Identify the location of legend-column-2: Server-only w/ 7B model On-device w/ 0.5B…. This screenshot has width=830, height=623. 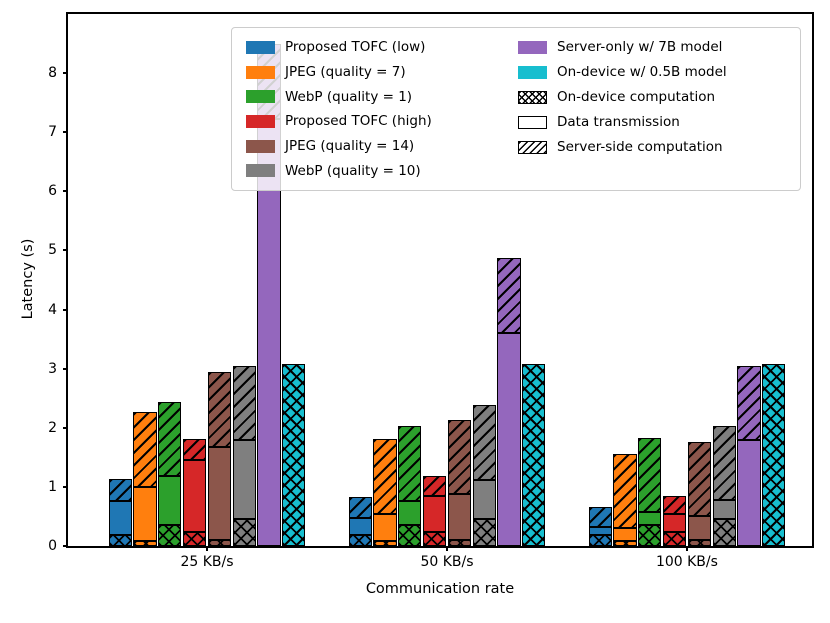
(622, 109).